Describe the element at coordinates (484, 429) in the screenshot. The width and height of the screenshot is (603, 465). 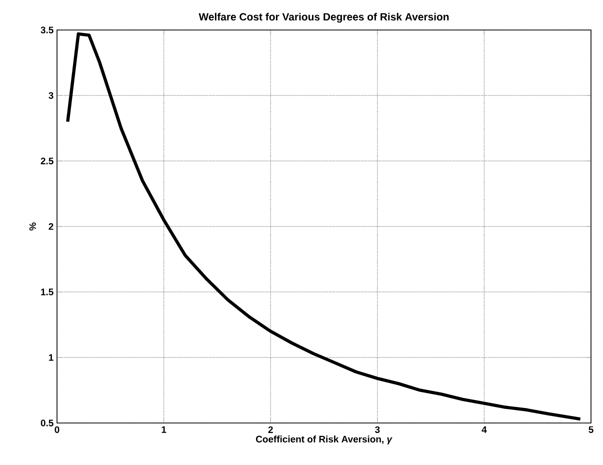
I see `x-tick-label: 4` at that location.